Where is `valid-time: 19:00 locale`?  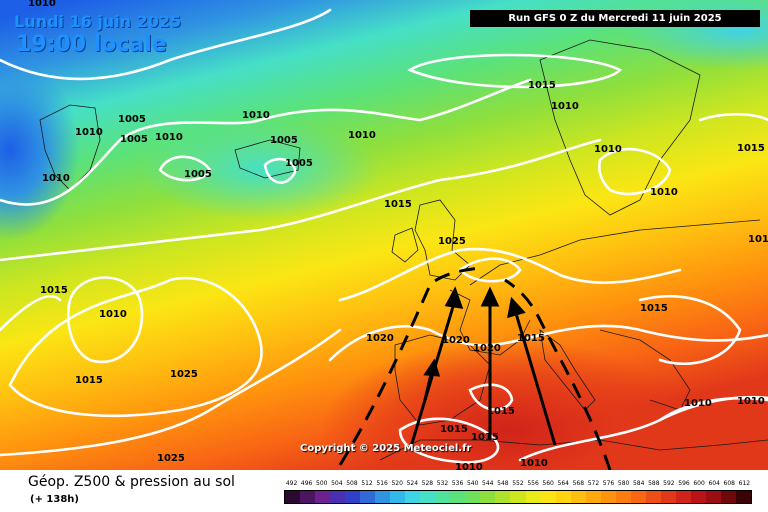
valid-time: 19:00 locale is located at coordinates (91, 44).